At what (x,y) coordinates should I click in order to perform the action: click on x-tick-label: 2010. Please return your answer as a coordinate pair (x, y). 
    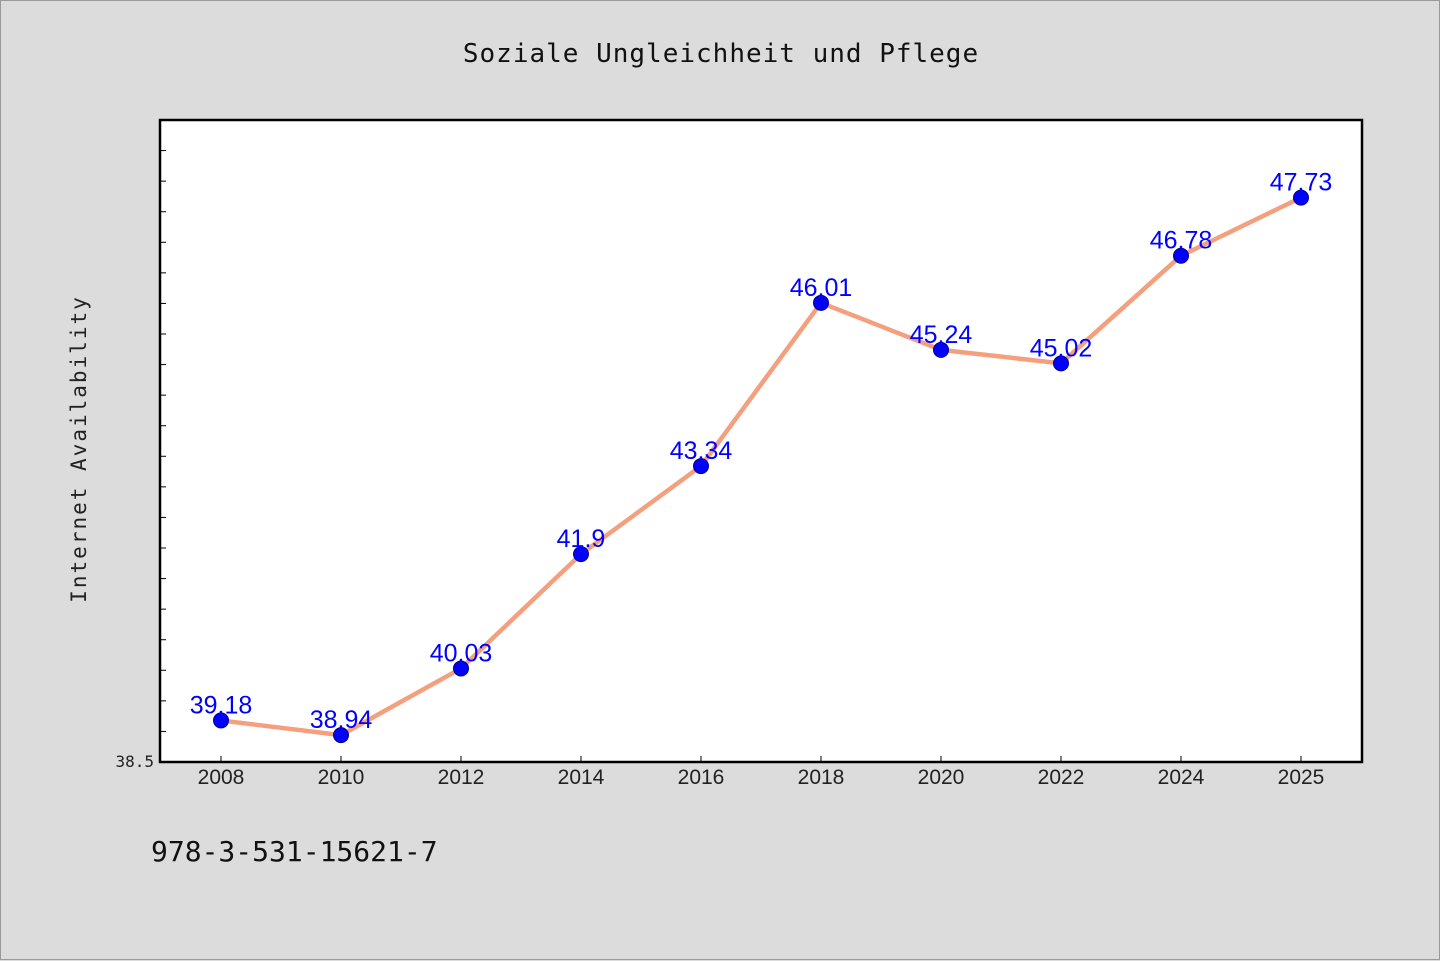
    Looking at the image, I should click on (341, 777).